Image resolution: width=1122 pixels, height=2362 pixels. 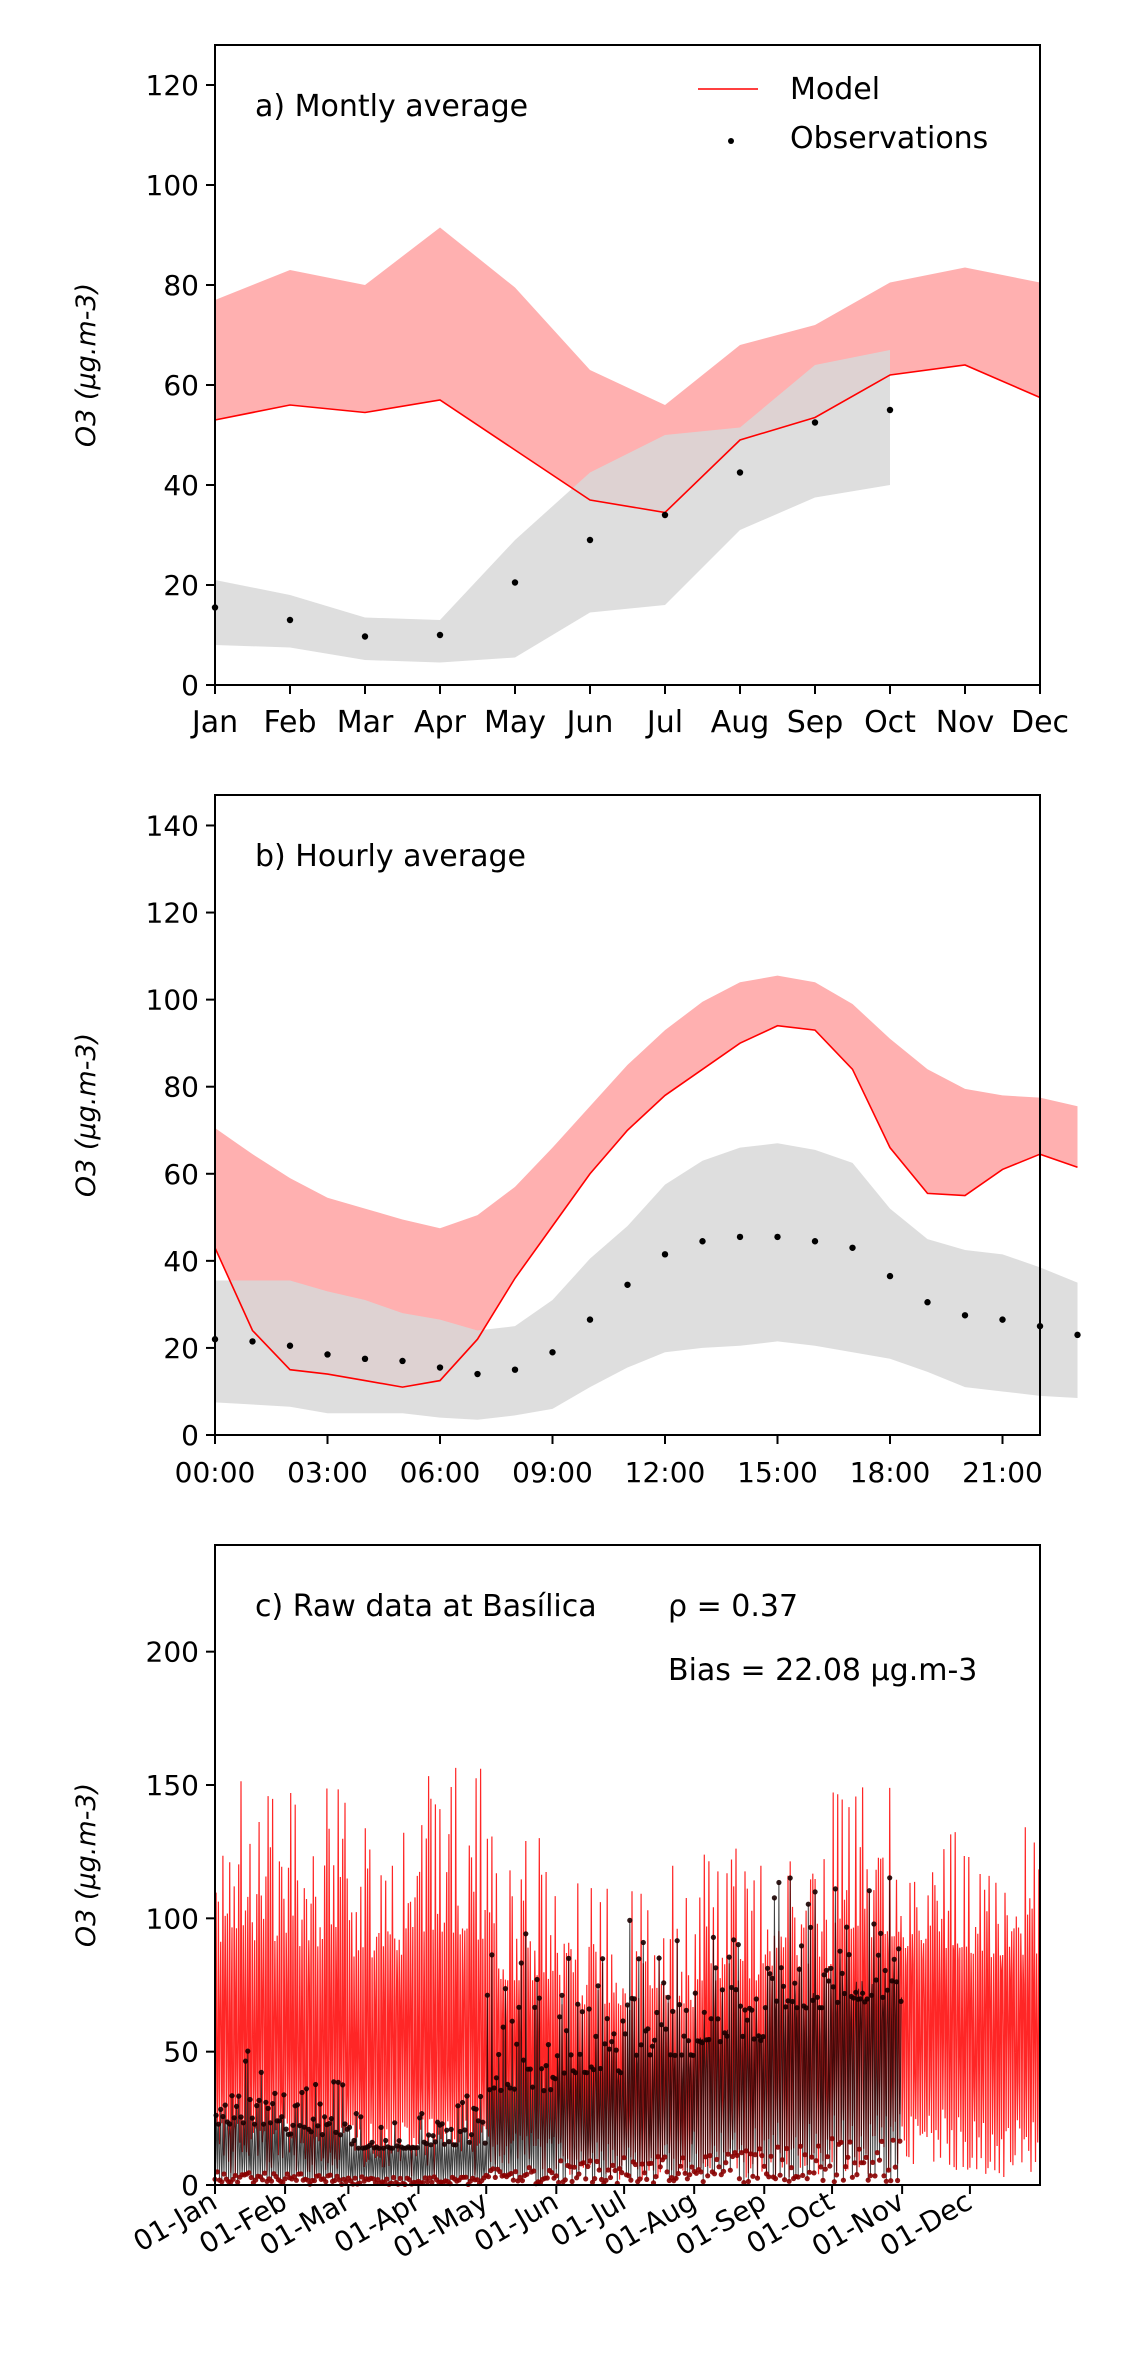 I want to click on panel-b-lines, so click(x=646, y=1206).